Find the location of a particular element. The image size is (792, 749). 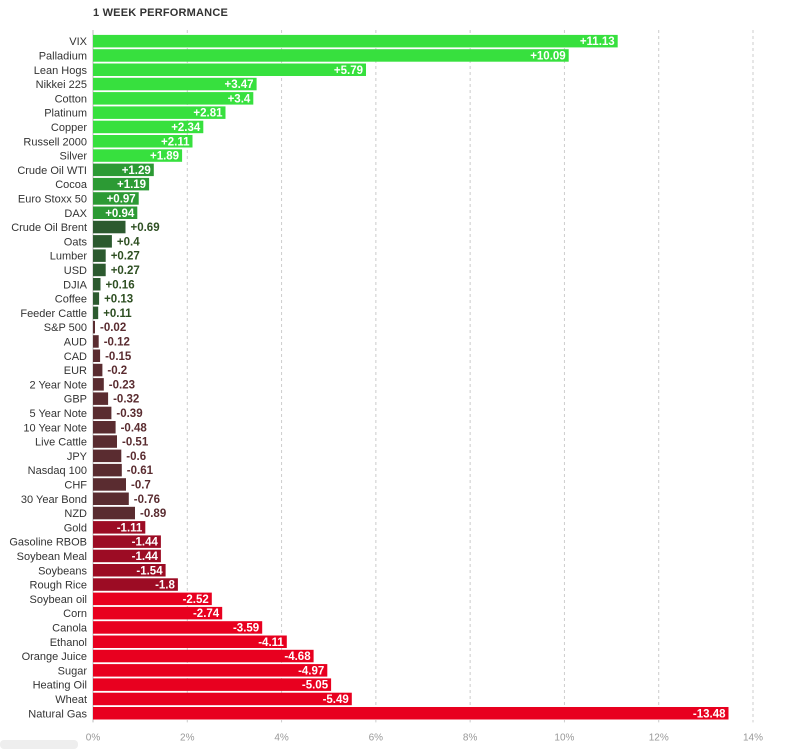

category-label: Wheat is located at coordinates (71, 700).